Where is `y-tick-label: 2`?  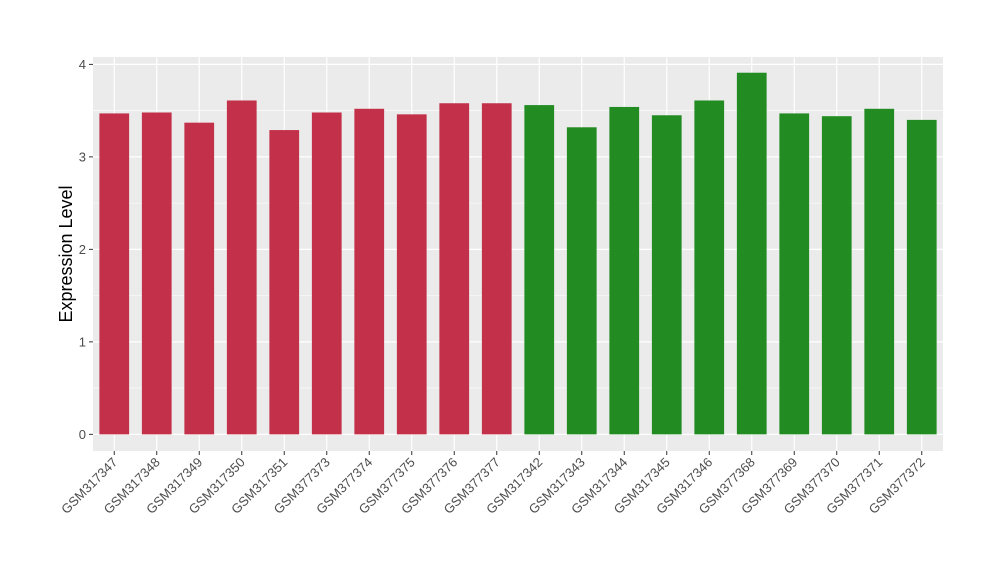
y-tick-label: 2 is located at coordinates (82, 249).